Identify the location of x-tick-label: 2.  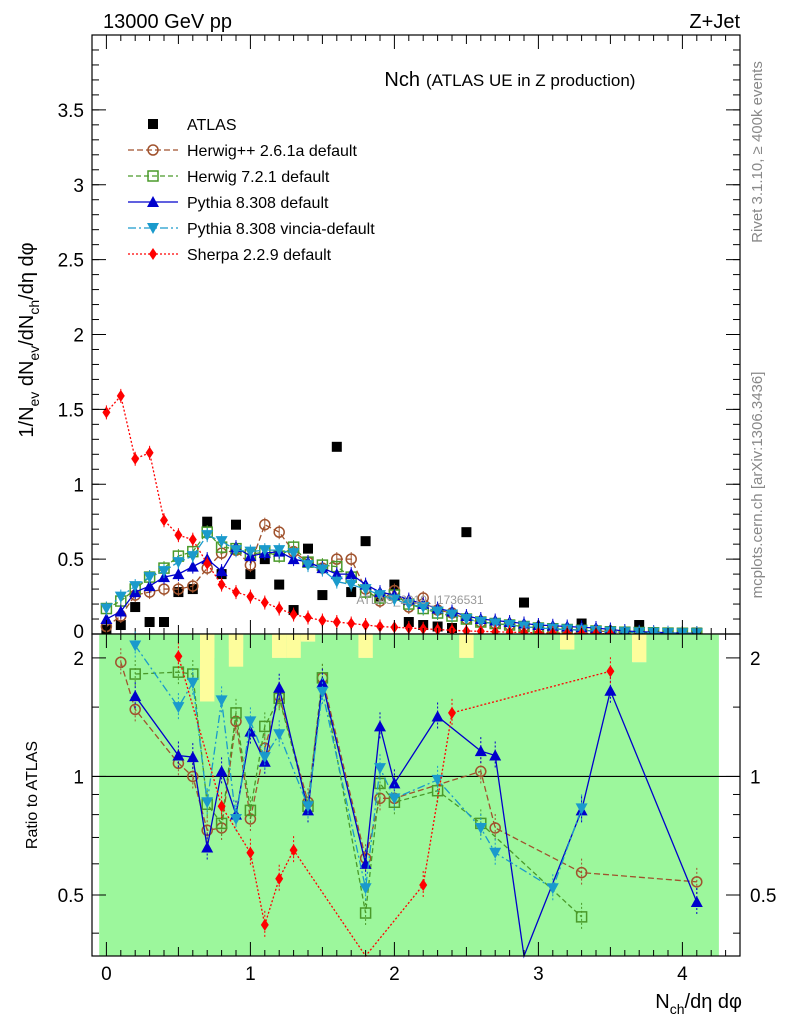
(394, 974).